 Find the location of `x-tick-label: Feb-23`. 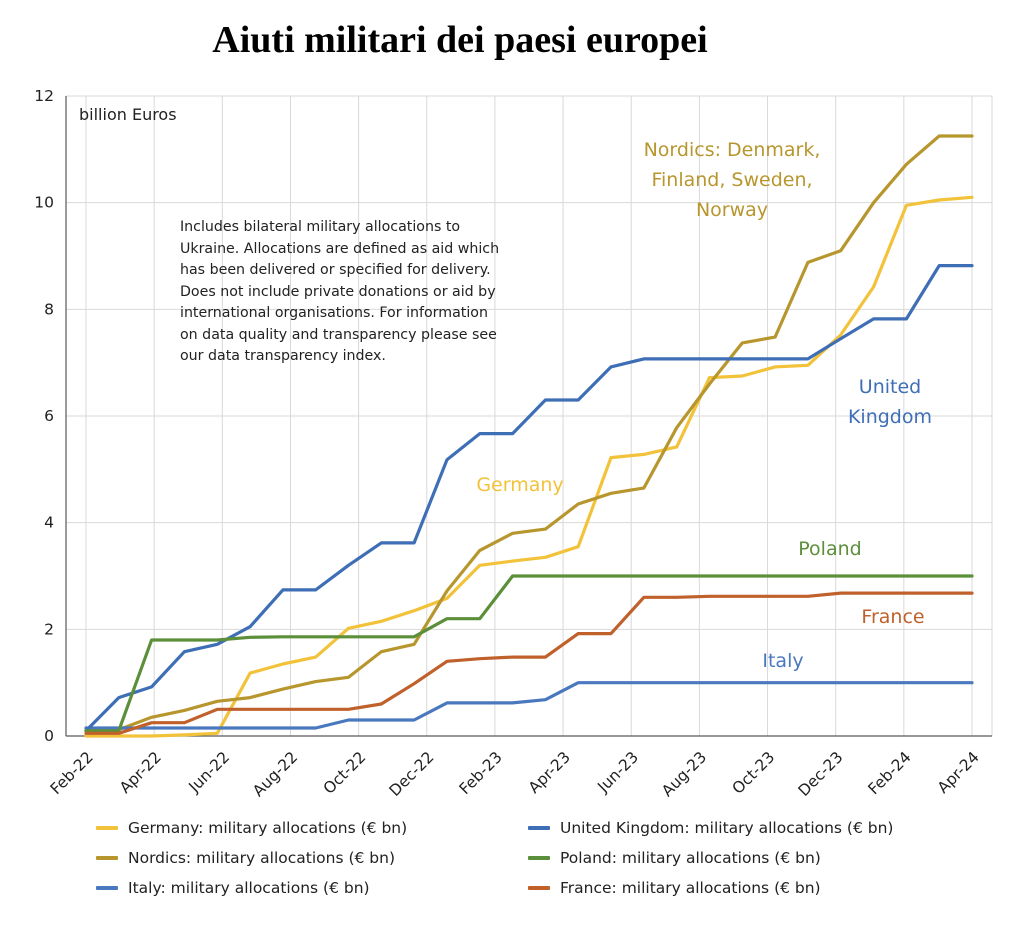

x-tick-label: Feb-23 is located at coordinates (481, 773).